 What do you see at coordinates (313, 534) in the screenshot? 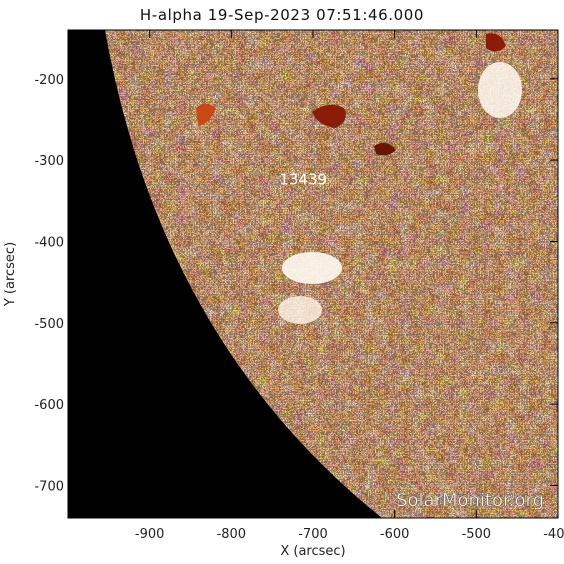
I see `x-tick-label: -700` at bounding box center [313, 534].